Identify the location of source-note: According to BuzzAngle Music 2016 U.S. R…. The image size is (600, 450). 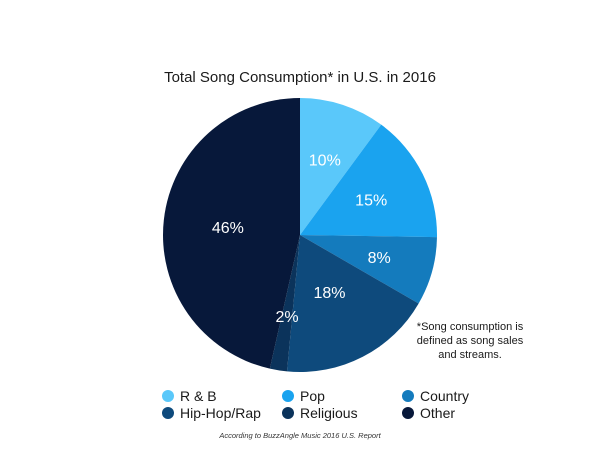
(299, 435).